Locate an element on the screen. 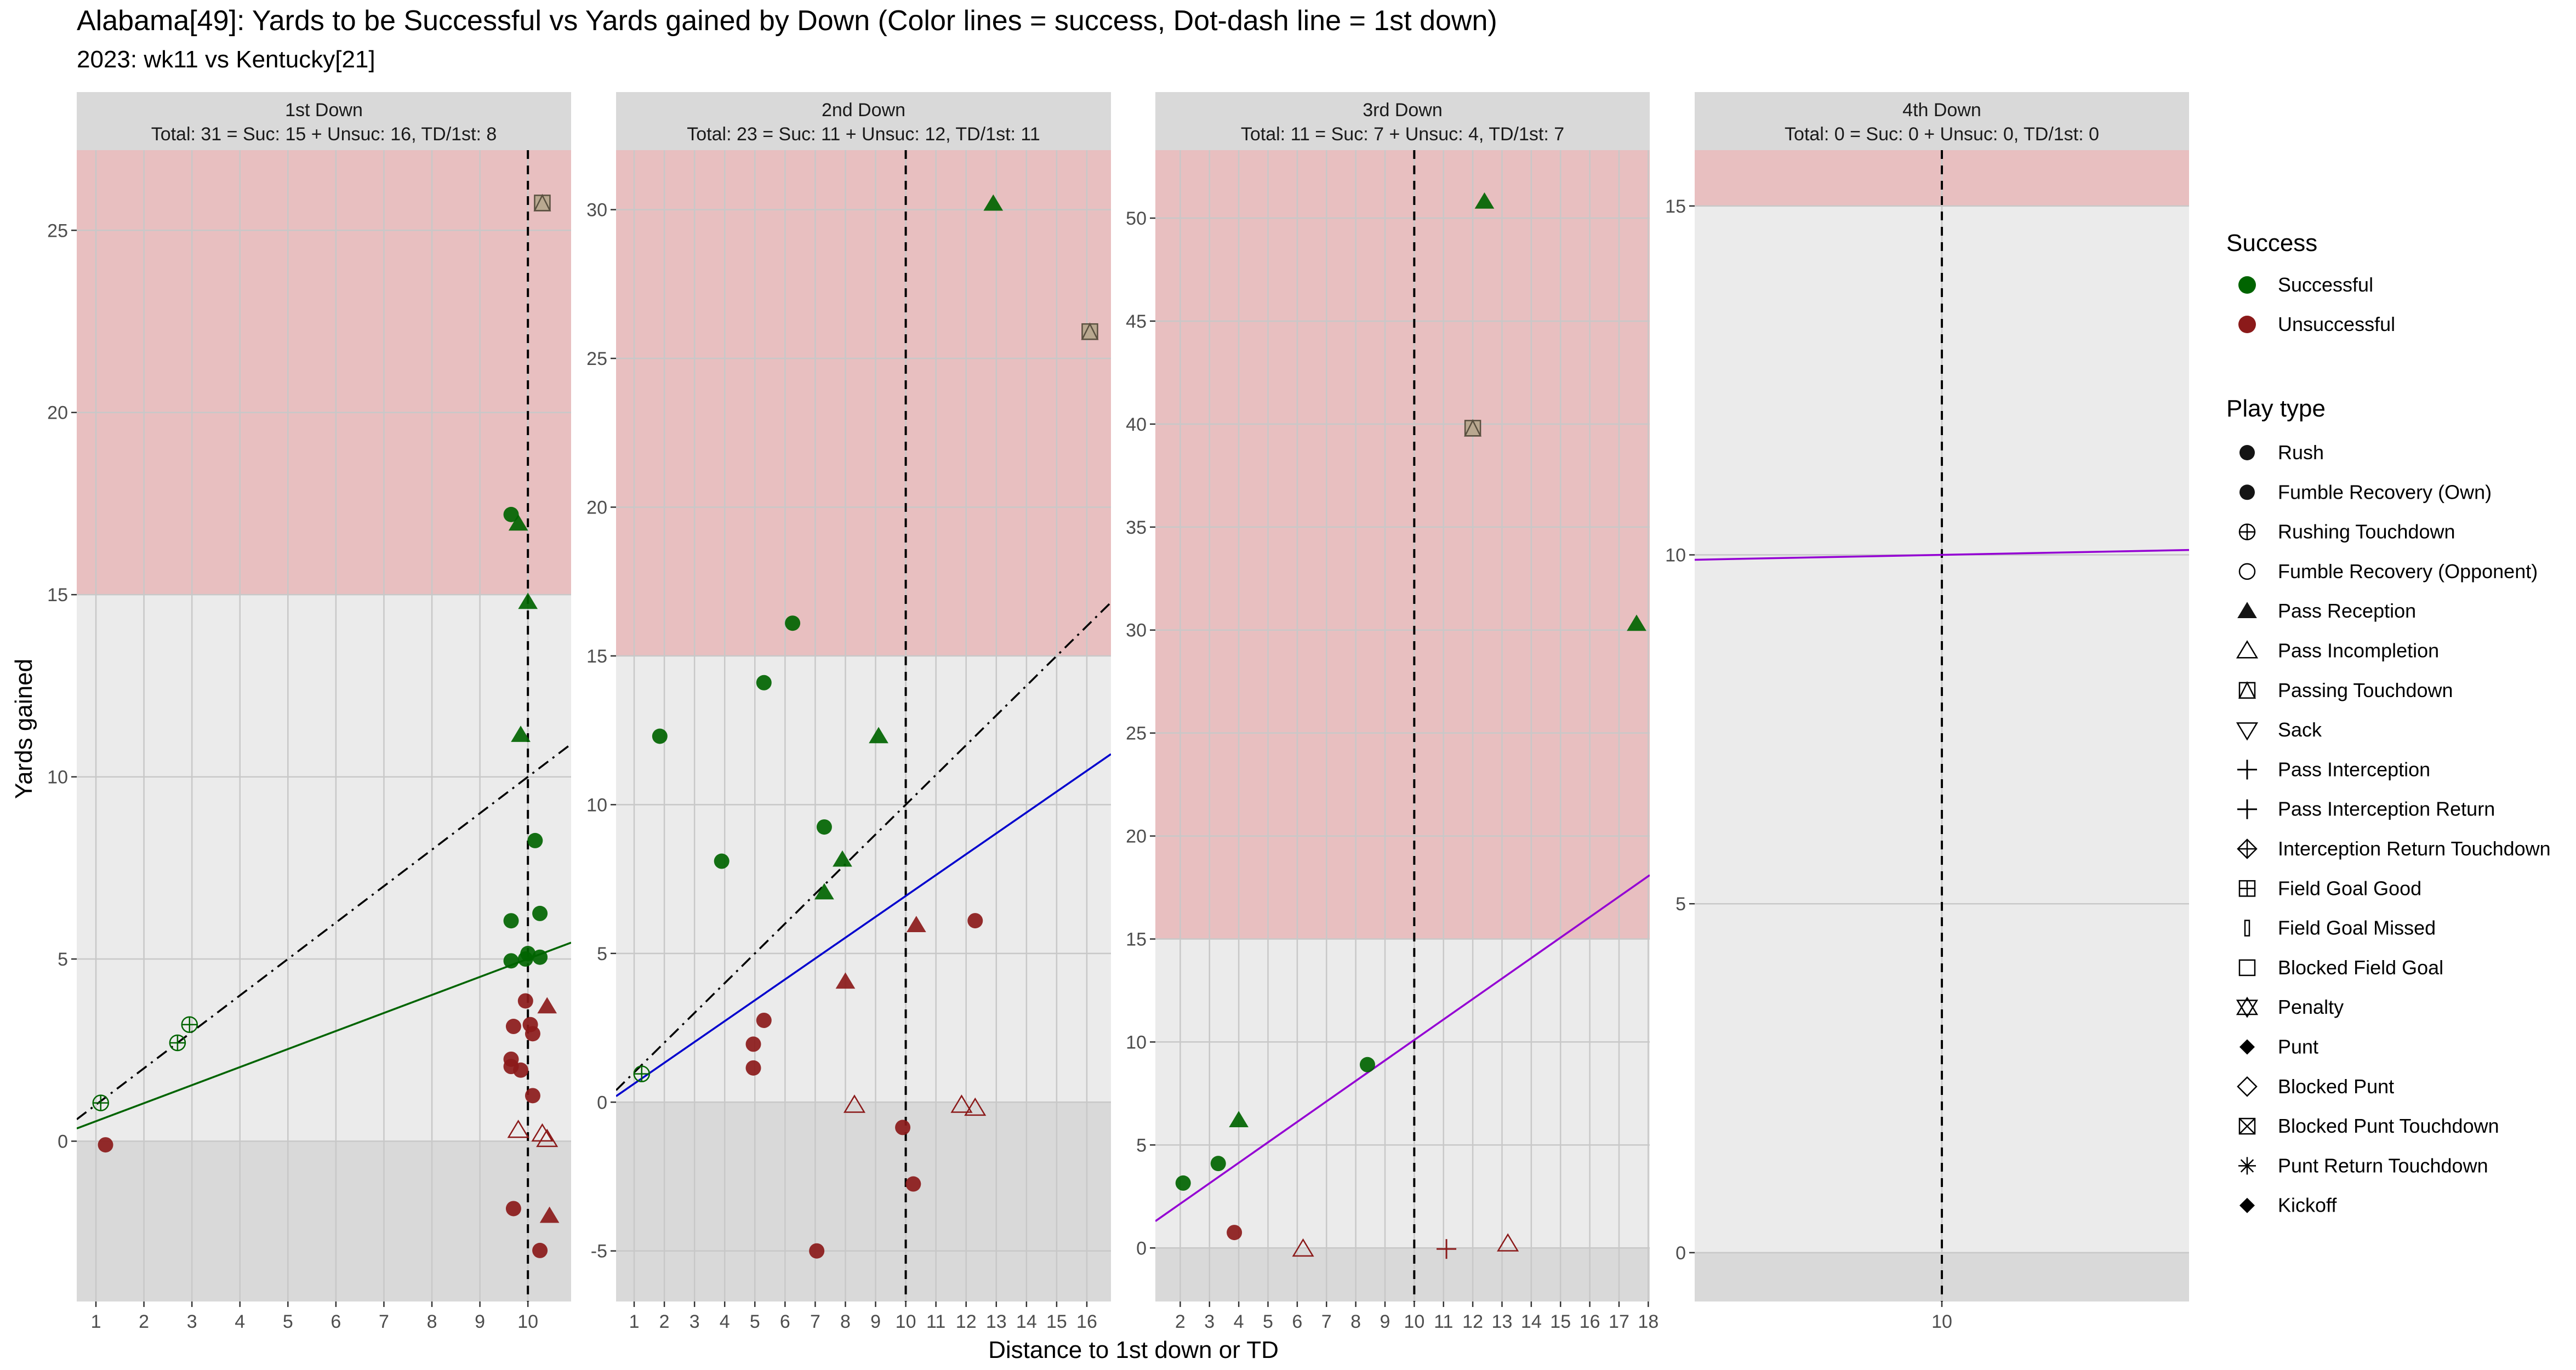 Image resolution: width=2576 pixels, height=1370 pixels. square-plus-icon is located at coordinates (2247, 888).